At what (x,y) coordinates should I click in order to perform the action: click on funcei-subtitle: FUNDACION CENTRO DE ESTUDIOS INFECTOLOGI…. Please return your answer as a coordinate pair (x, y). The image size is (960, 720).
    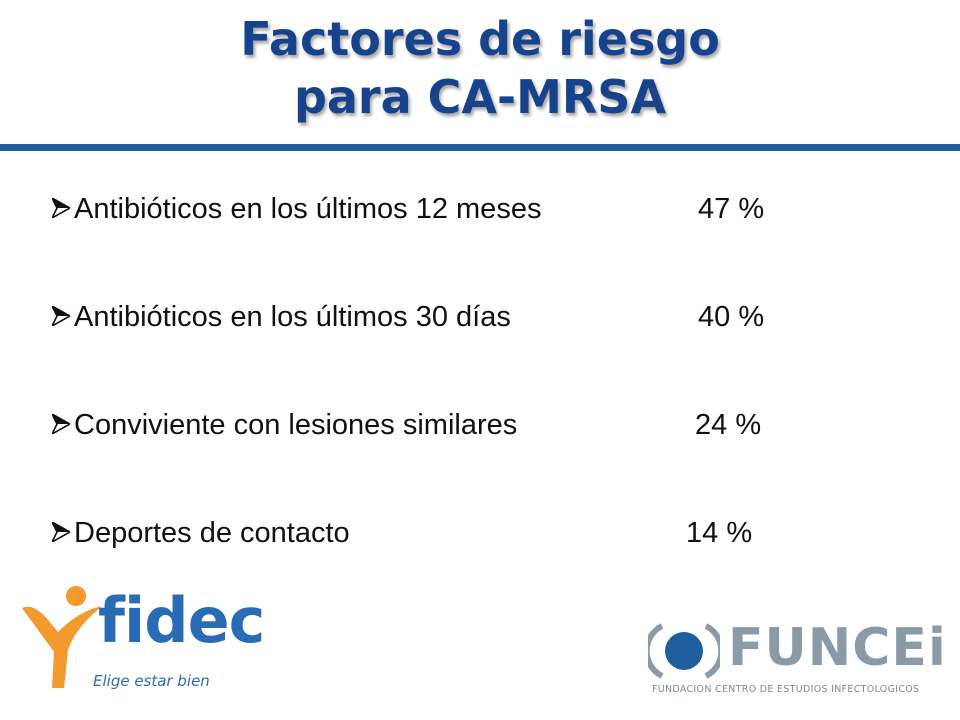
    Looking at the image, I should click on (786, 689).